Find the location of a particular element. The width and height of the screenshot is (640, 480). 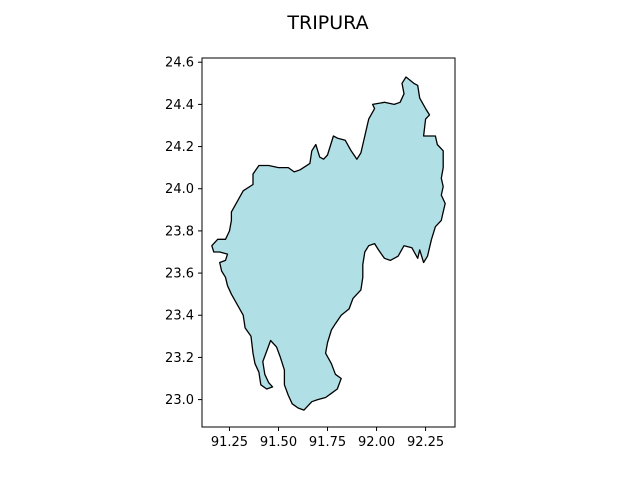

y-tick-label: 24.2 is located at coordinates (179, 147).